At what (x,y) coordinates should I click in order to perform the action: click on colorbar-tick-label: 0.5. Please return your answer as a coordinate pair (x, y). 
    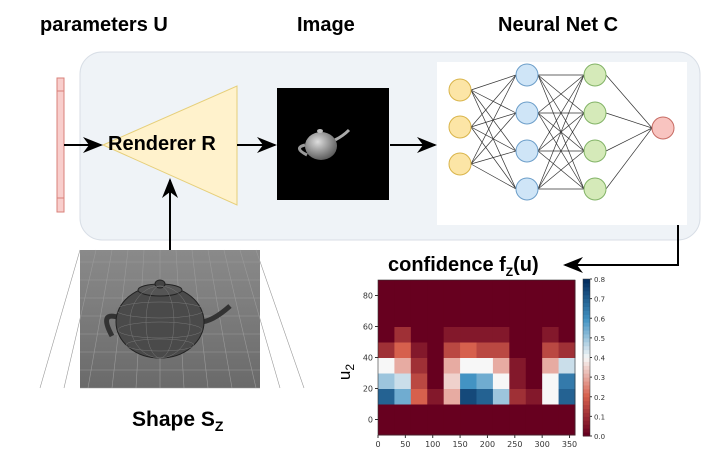
    Looking at the image, I should click on (599, 339).